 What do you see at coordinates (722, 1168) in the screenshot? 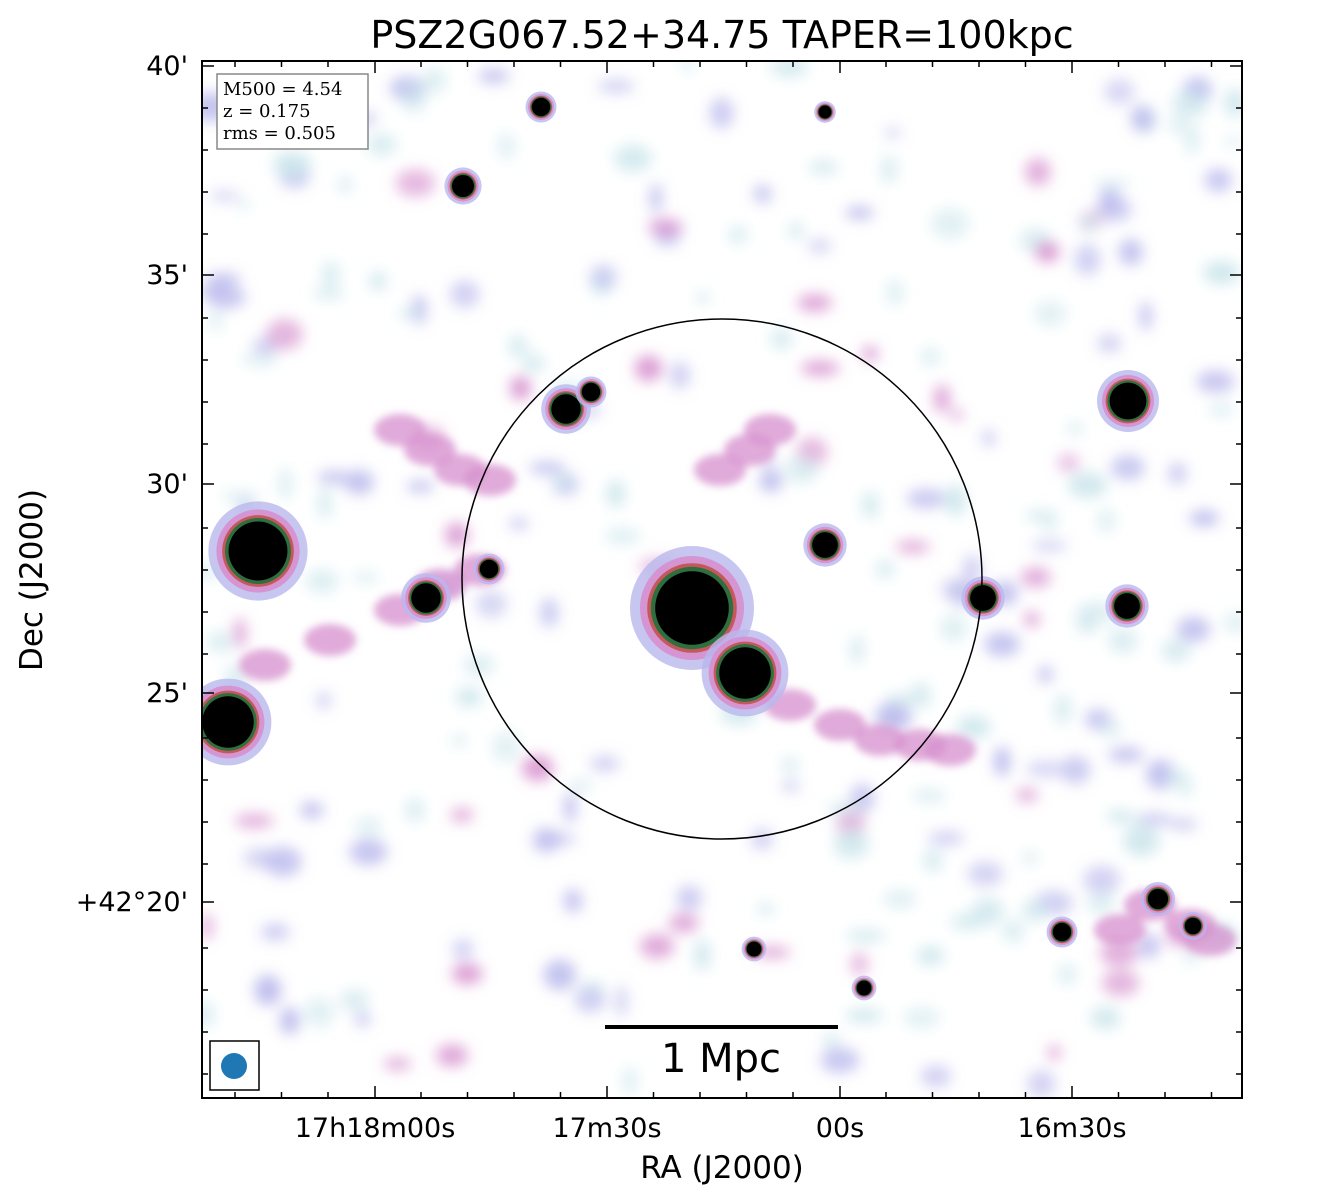
I see `x-axis-label: RA (J2000)` at bounding box center [722, 1168].